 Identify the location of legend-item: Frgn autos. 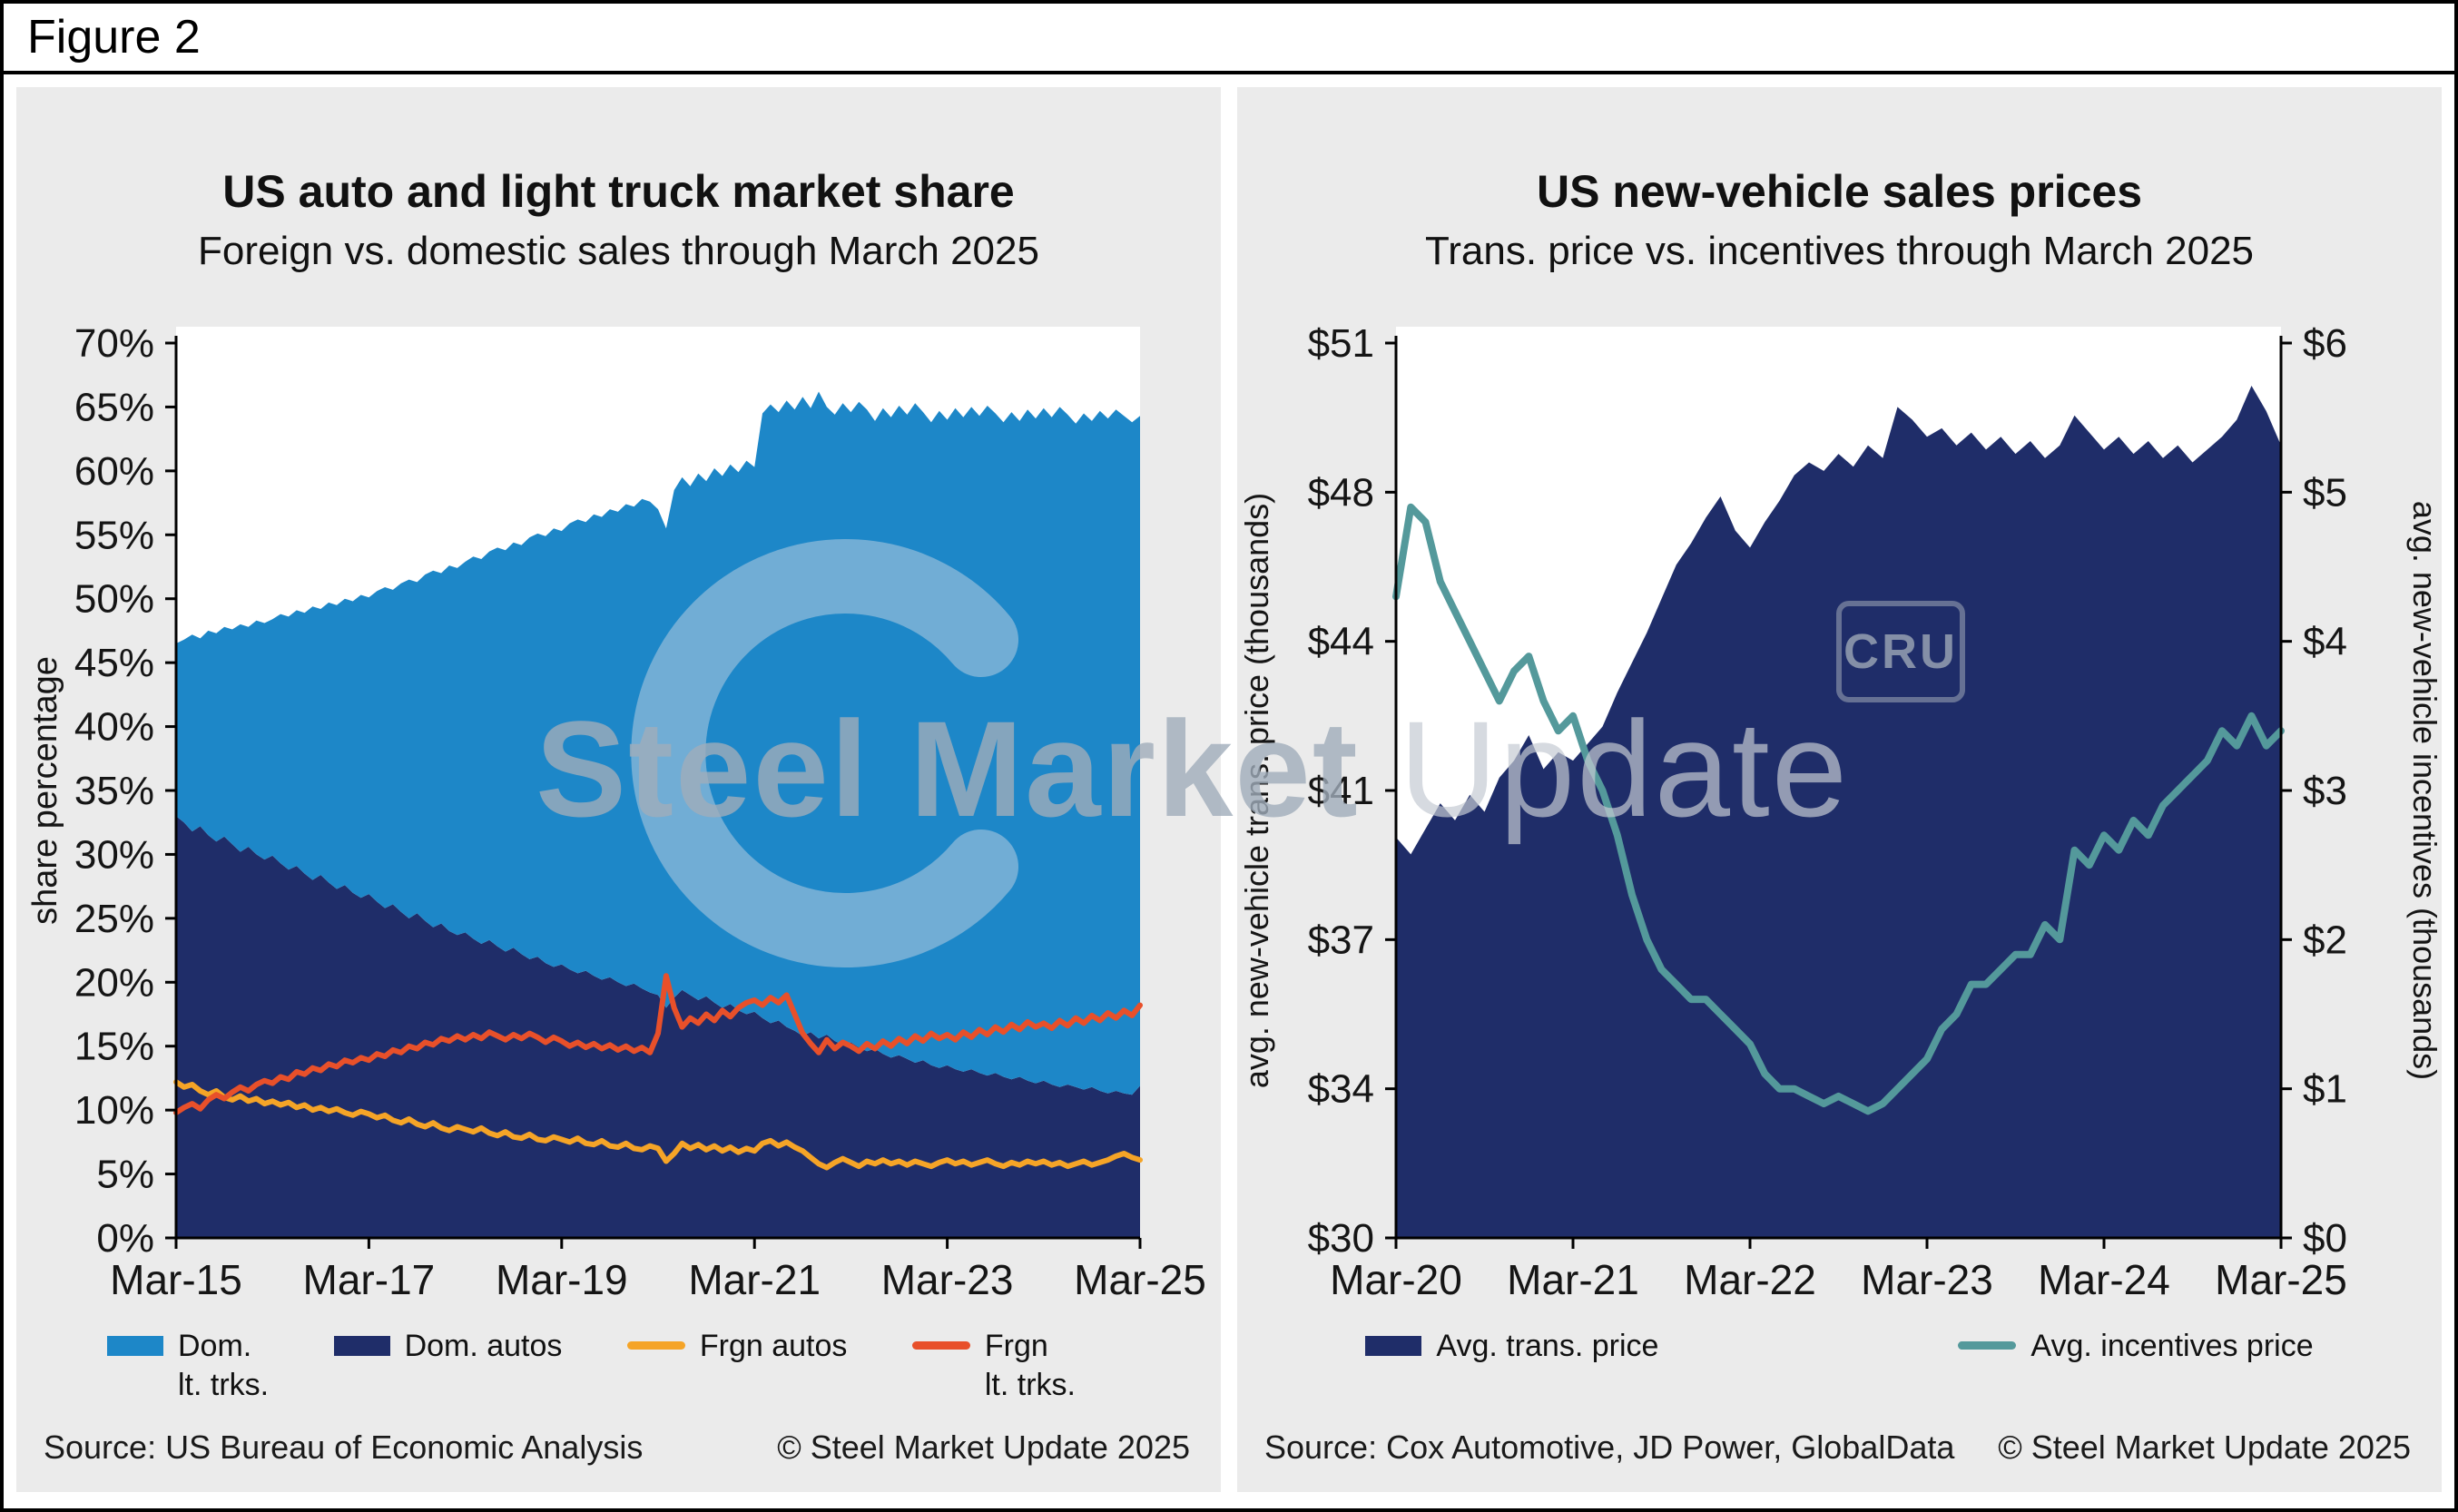
(737, 1346).